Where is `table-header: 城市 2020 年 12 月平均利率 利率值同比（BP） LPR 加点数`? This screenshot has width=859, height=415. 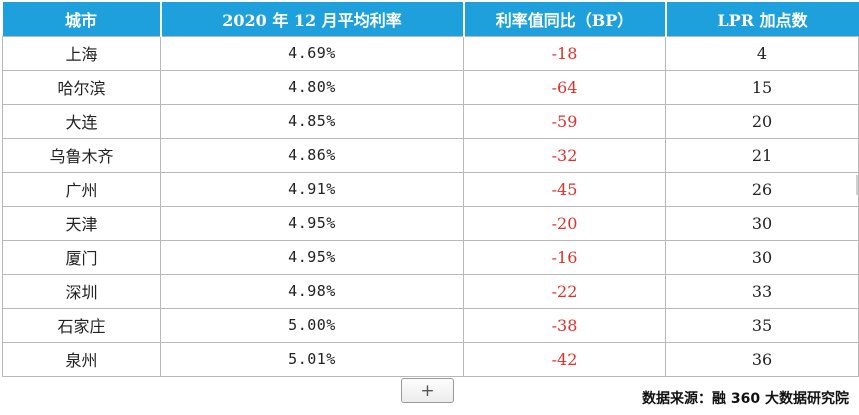 table-header: 城市 2020 年 12 月平均利率 利率值同比（BP） LPR 加点数 is located at coordinates (430, 19).